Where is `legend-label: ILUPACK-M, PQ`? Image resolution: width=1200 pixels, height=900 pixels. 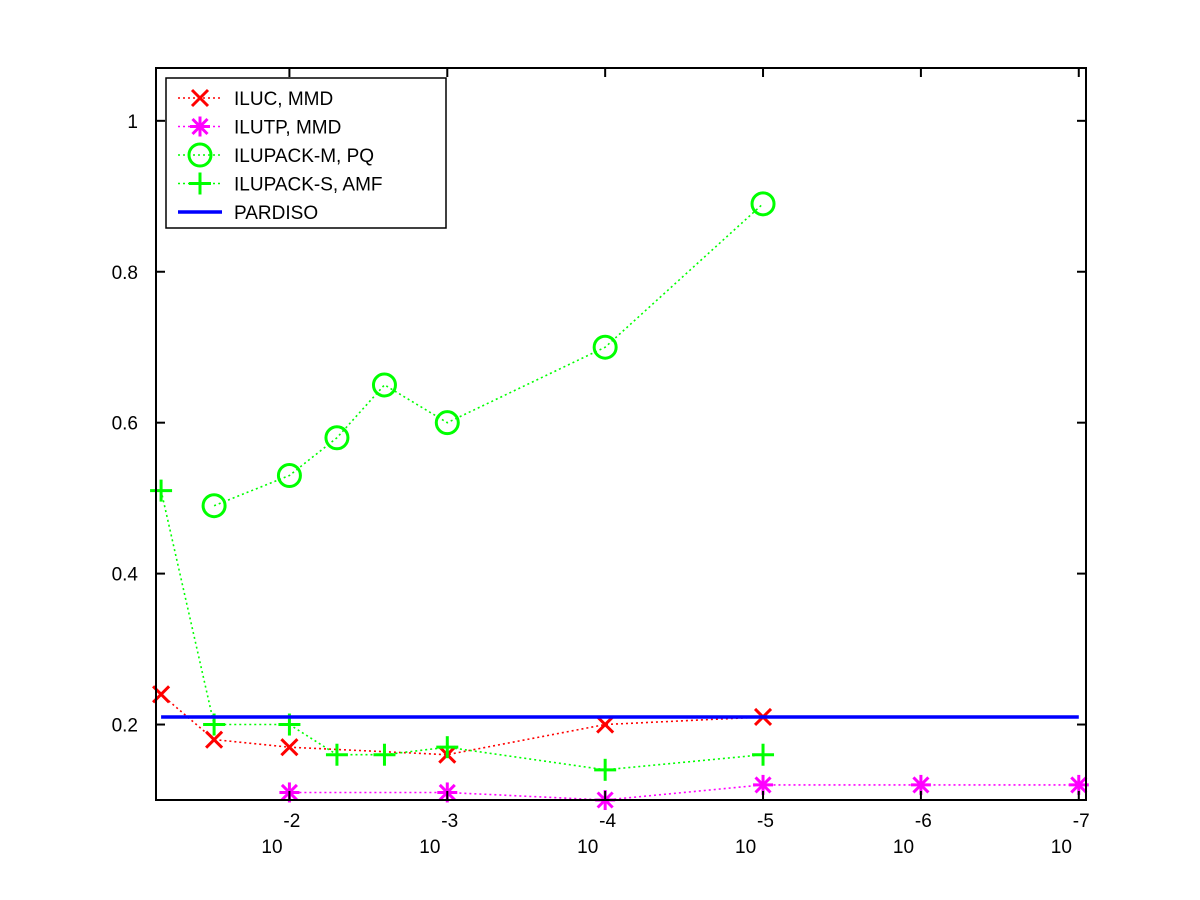 legend-label: ILUPACK-M, PQ is located at coordinates (304, 156).